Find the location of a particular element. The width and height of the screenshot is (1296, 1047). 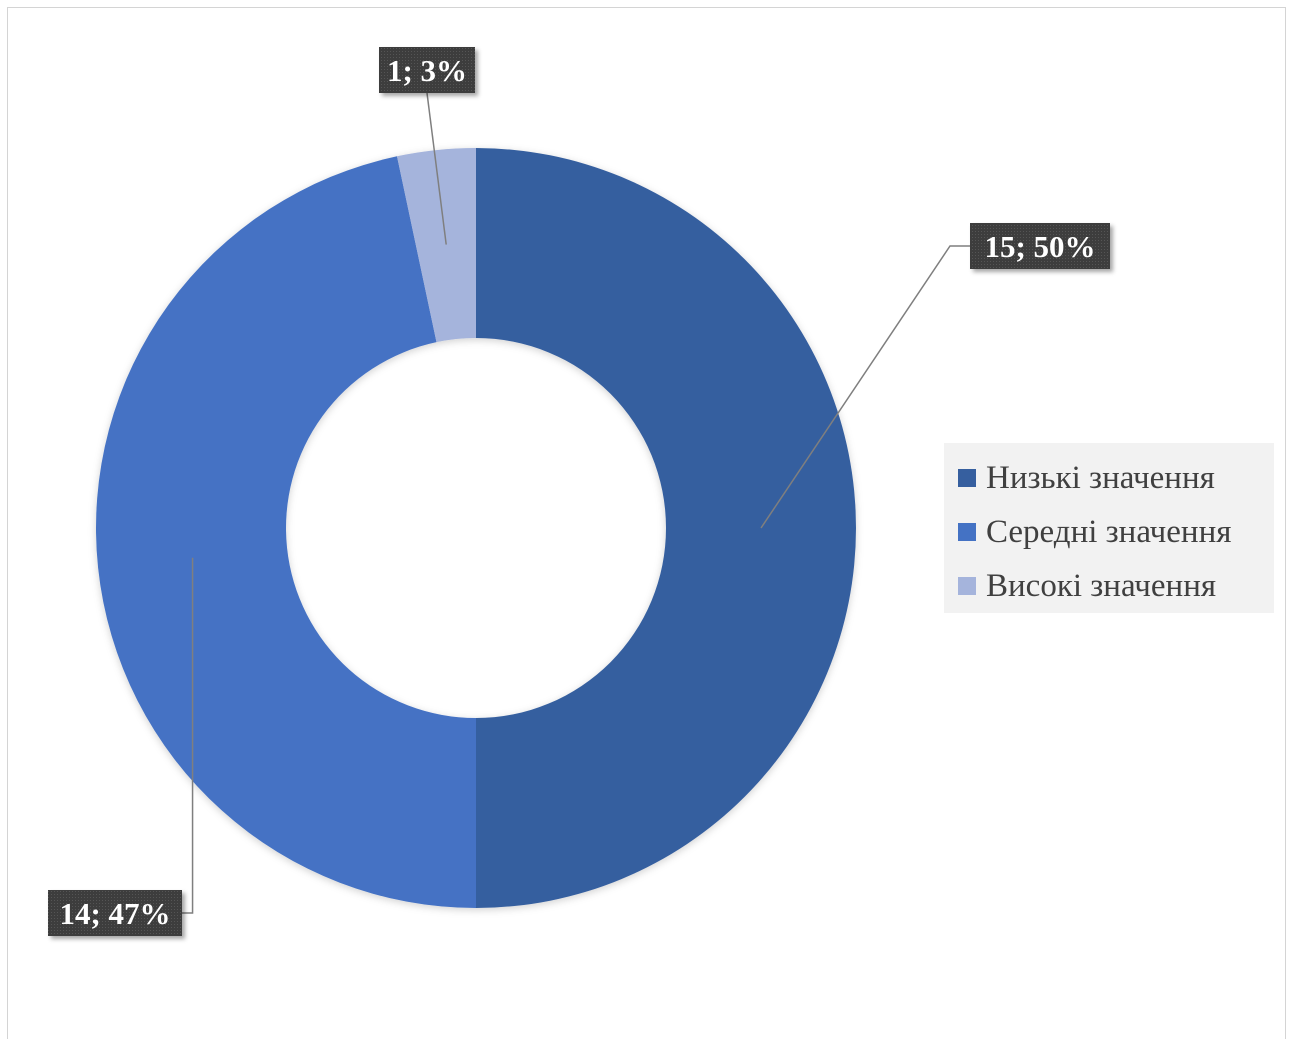

legend-swatch-high is located at coordinates (967, 586).